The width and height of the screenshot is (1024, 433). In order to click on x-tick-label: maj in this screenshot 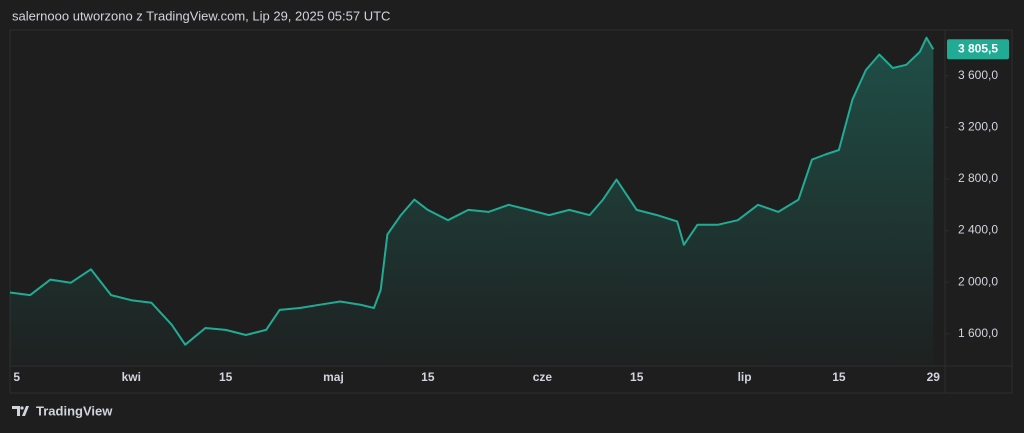, I will do `click(333, 377)`.